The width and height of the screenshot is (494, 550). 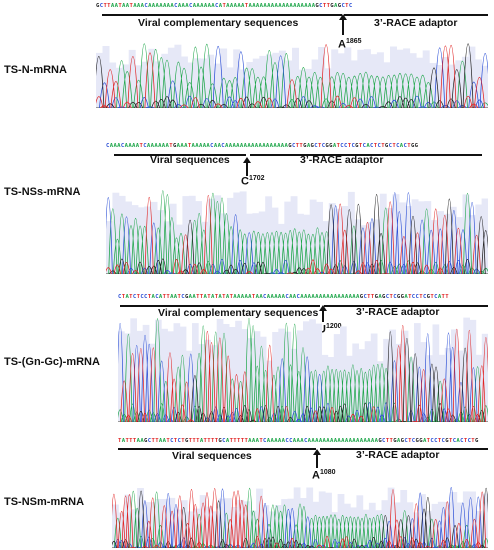 I want to click on sample-label: TS-N-mRNA, so click(x=35, y=70).